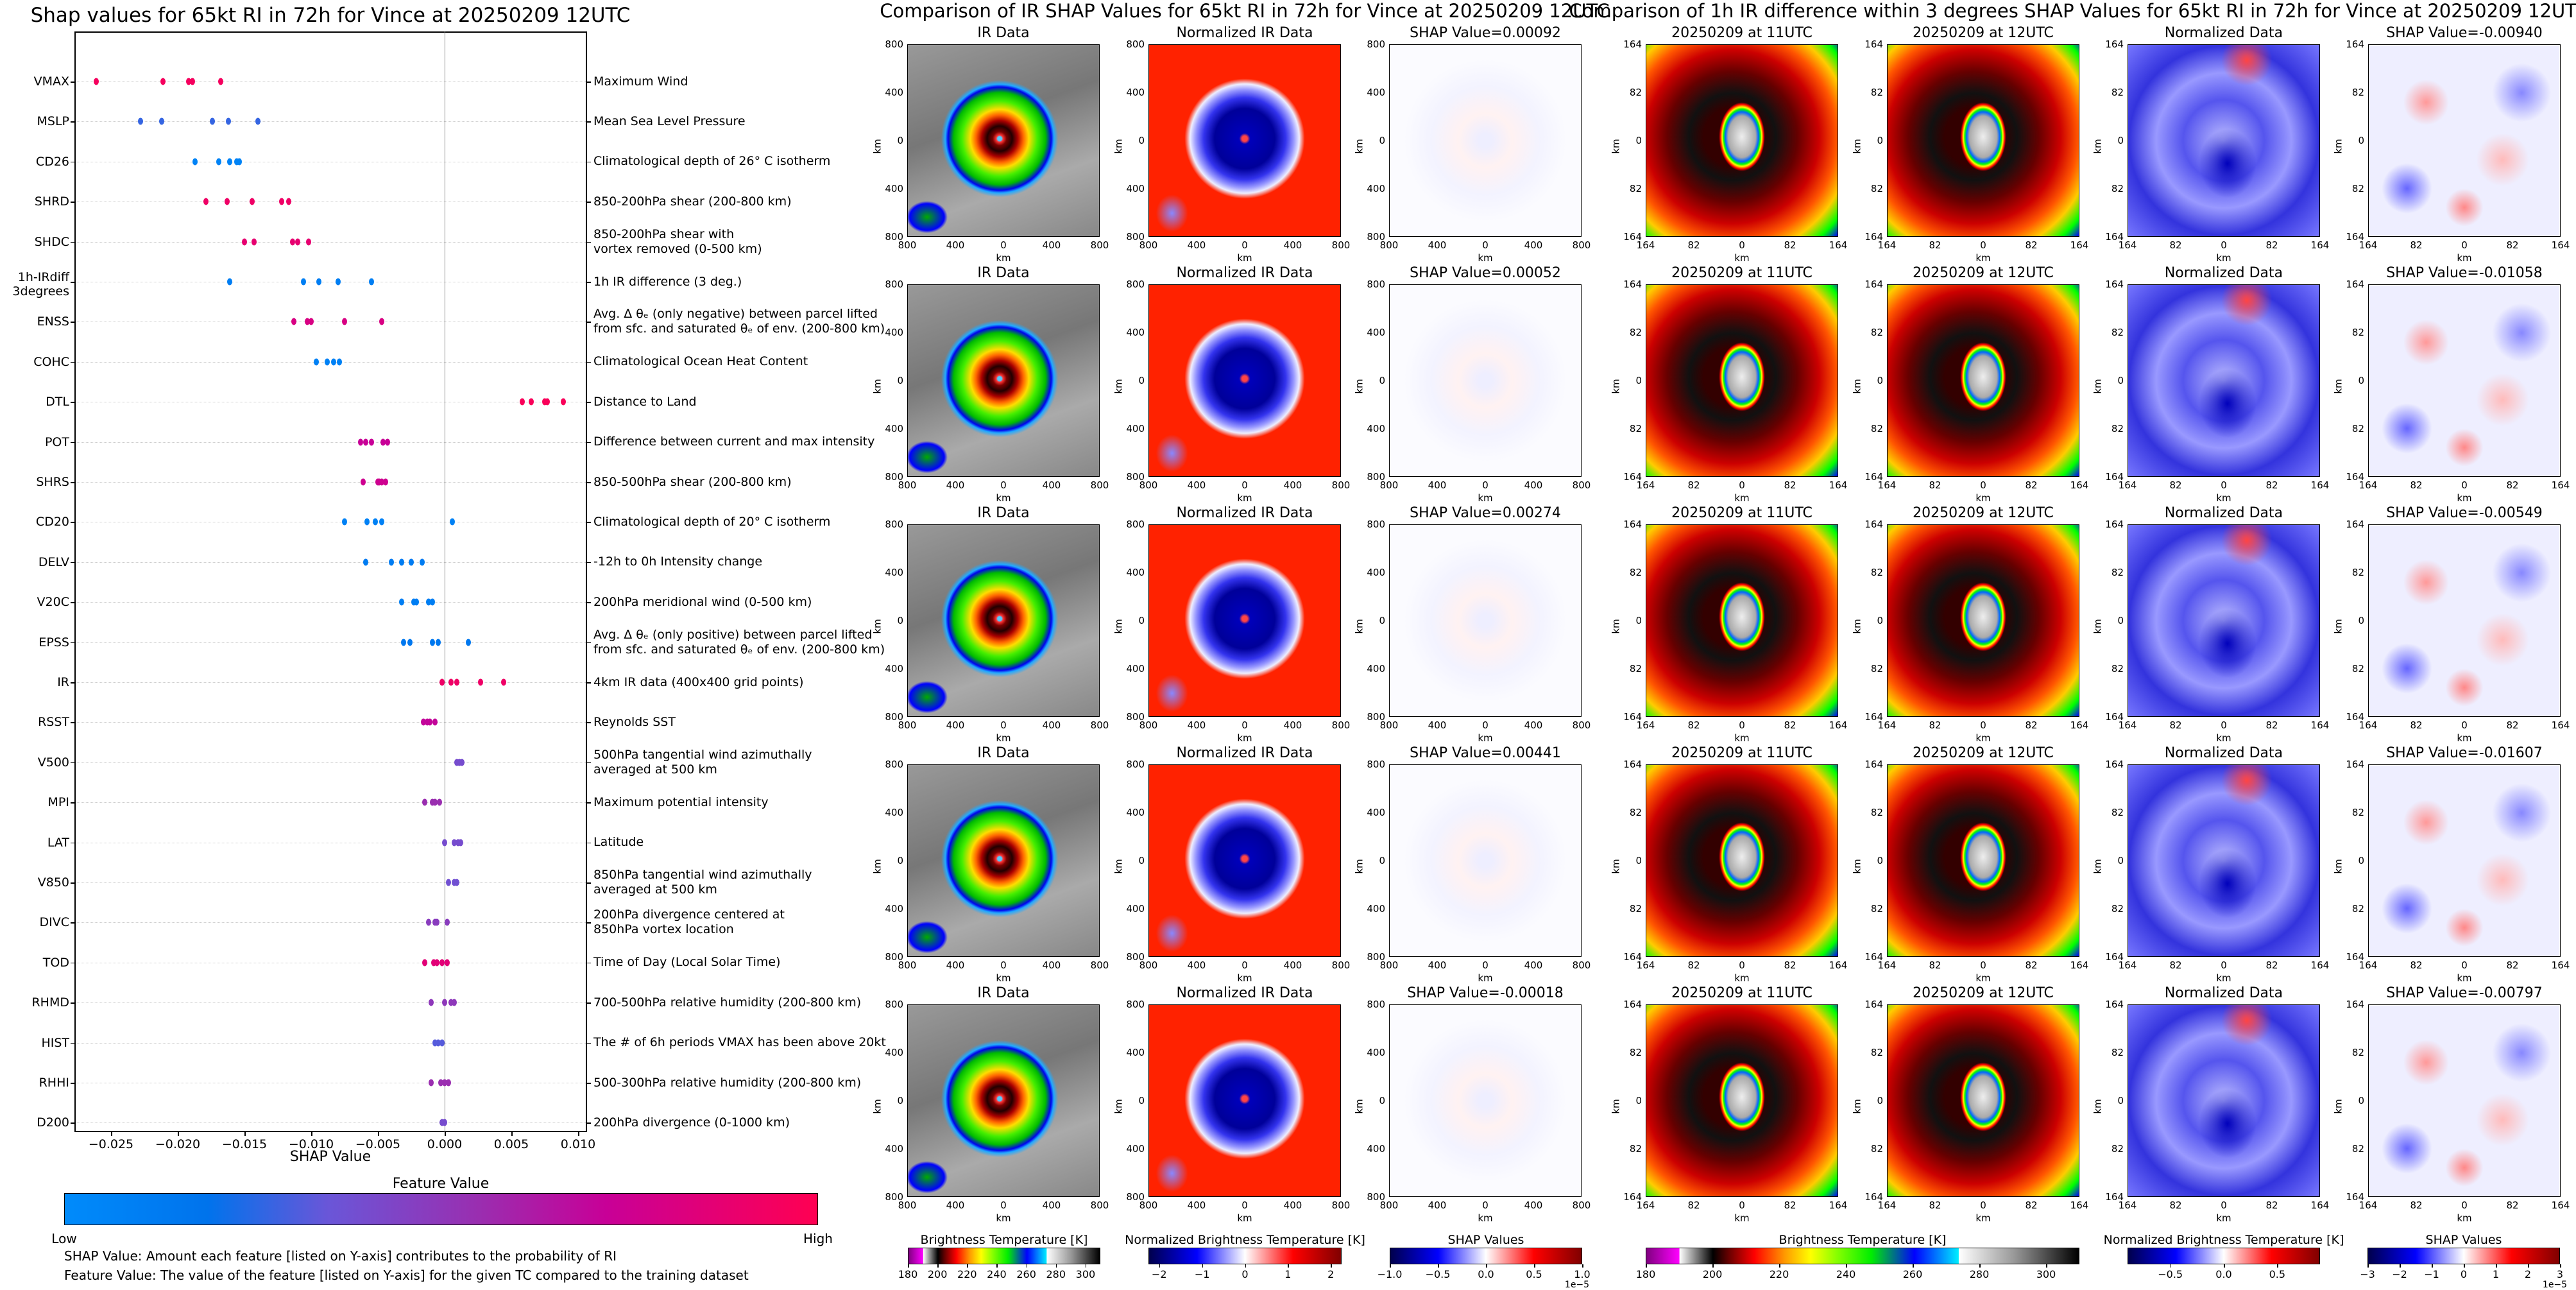 The width and height of the screenshot is (2576, 1290). I want to click on feature-code-label: SHRD, so click(51, 201).